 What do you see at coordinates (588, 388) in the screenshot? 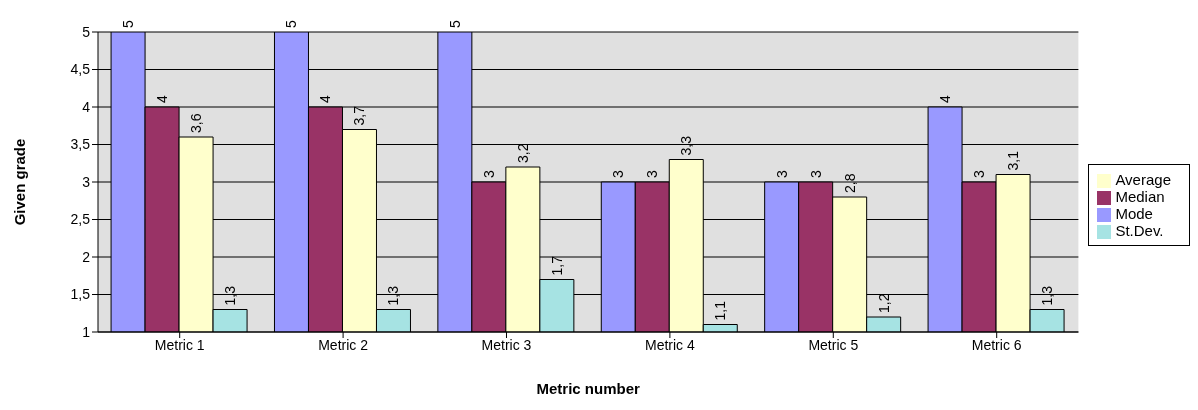
I see `x-axis-title: Metric number` at bounding box center [588, 388].